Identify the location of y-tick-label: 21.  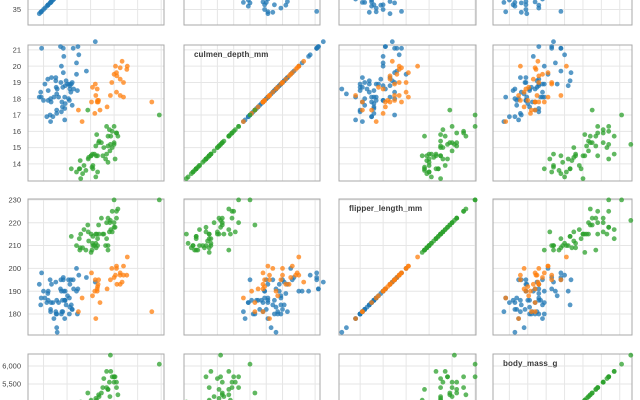
(17, 50).